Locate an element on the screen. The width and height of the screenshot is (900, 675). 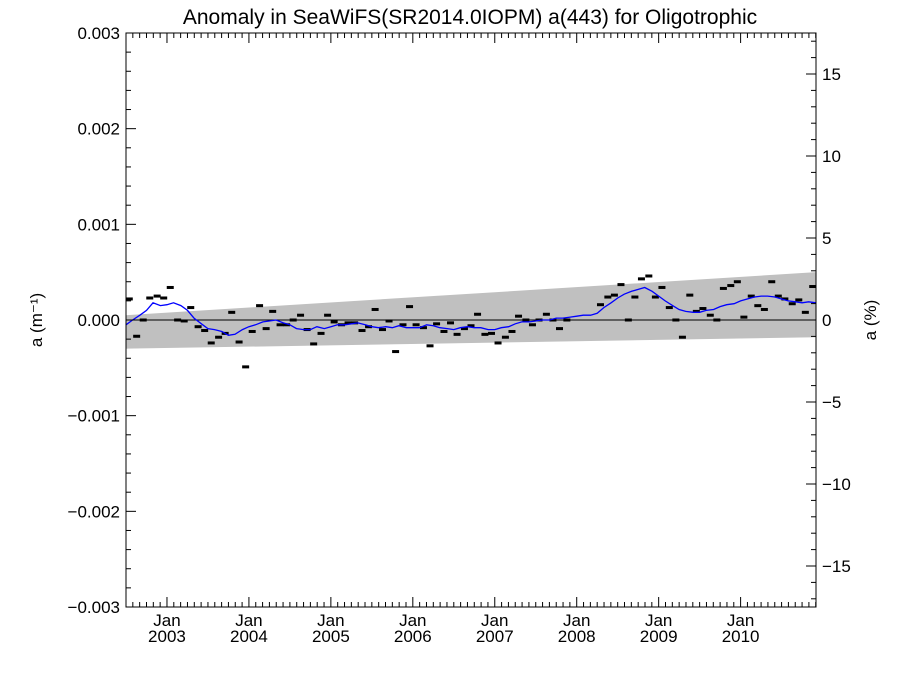
left-axis-label: a (m⁻¹) is located at coordinates (36, 320).